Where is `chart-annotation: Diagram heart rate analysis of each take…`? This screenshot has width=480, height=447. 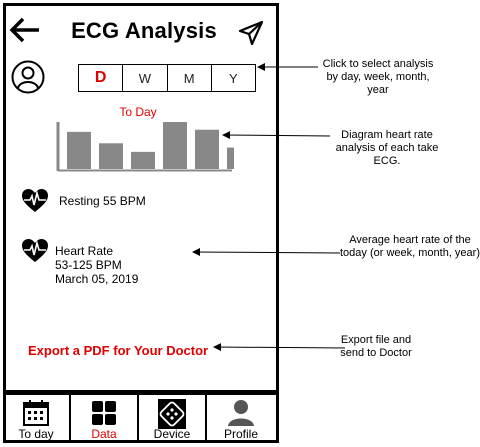 chart-annotation: Diagram heart rate analysis of each take… is located at coordinates (387, 148).